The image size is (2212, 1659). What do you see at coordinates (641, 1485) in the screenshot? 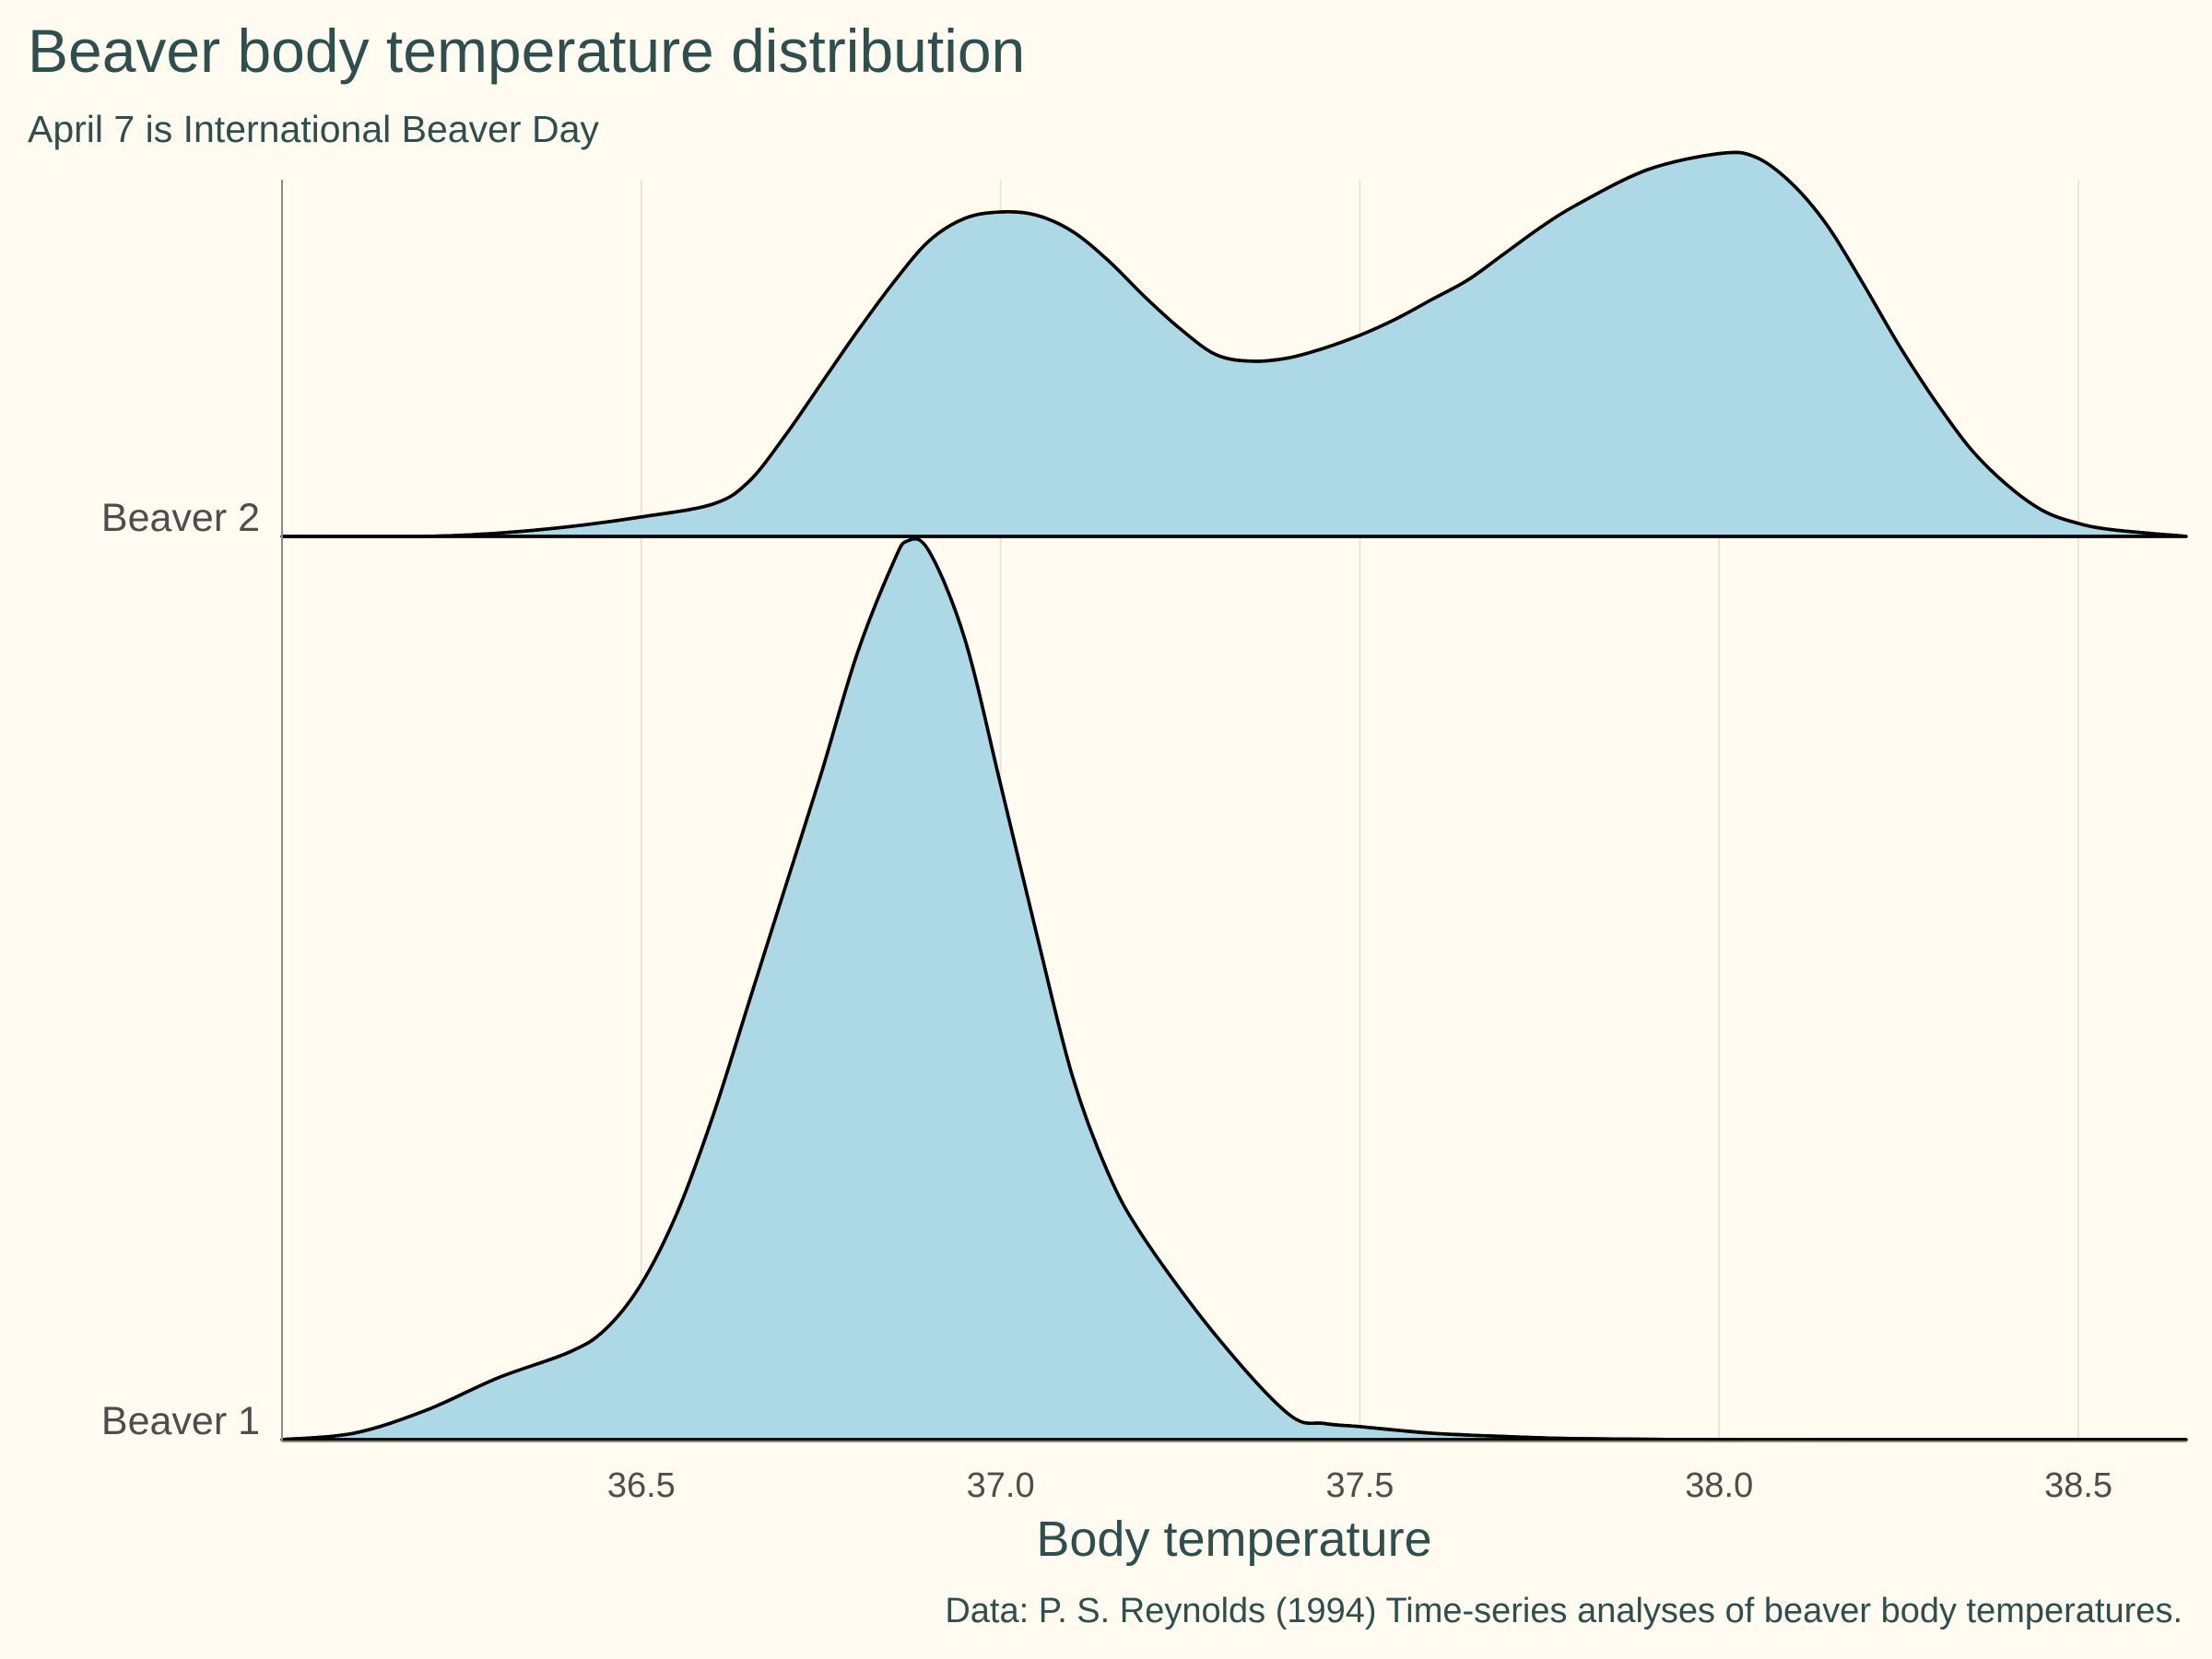
I see `x-tick-0: 36.5` at bounding box center [641, 1485].